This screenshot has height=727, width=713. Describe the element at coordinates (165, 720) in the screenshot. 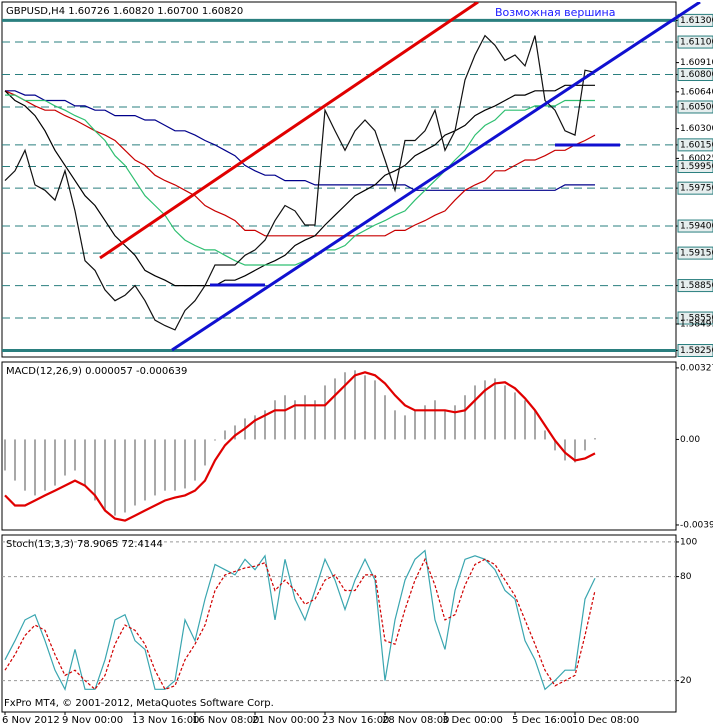

I see `x-tick-label: 13 Nov 16:00` at that location.